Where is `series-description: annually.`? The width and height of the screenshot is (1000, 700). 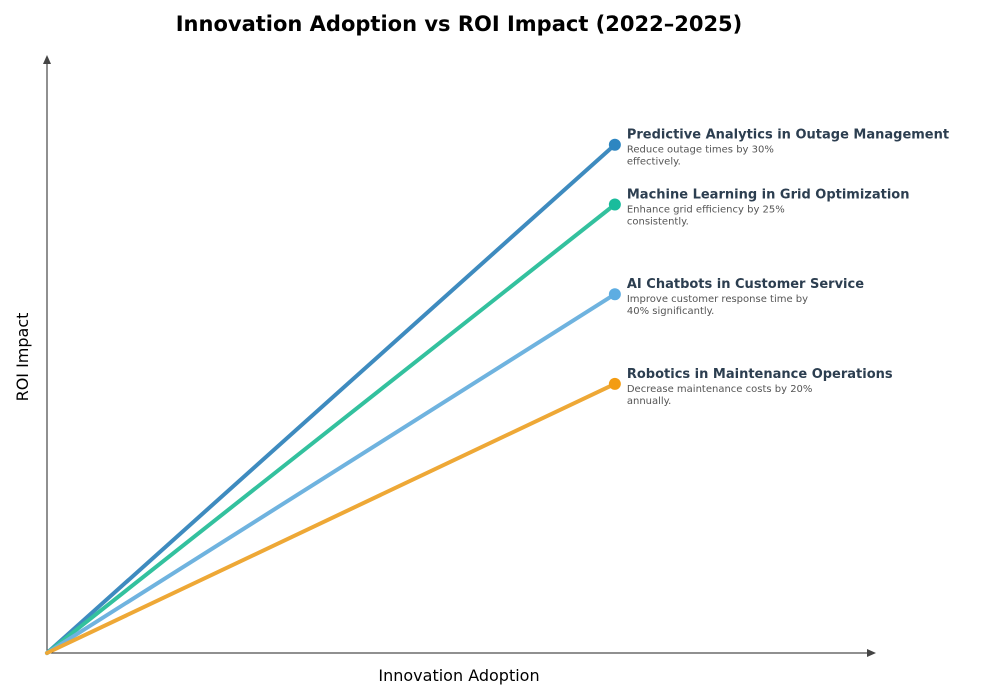 series-description: annually. is located at coordinates (649, 401).